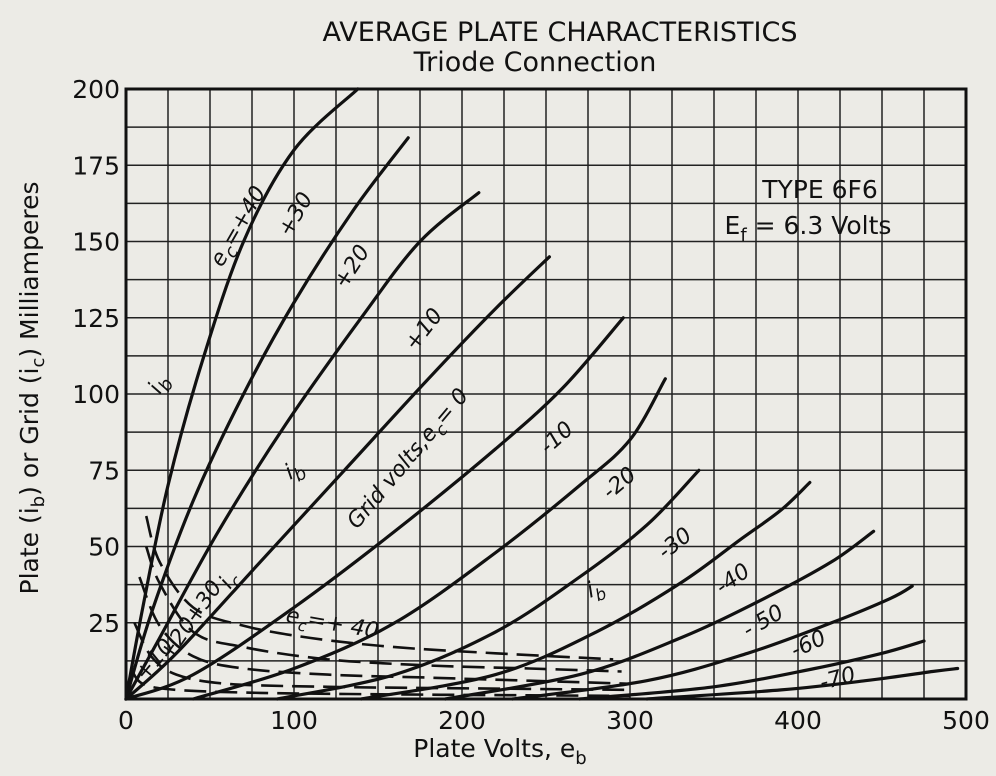 This screenshot has height=776, width=996. Describe the element at coordinates (535, 62) in the screenshot. I see `chart-subtitle: Triode Connection` at that location.